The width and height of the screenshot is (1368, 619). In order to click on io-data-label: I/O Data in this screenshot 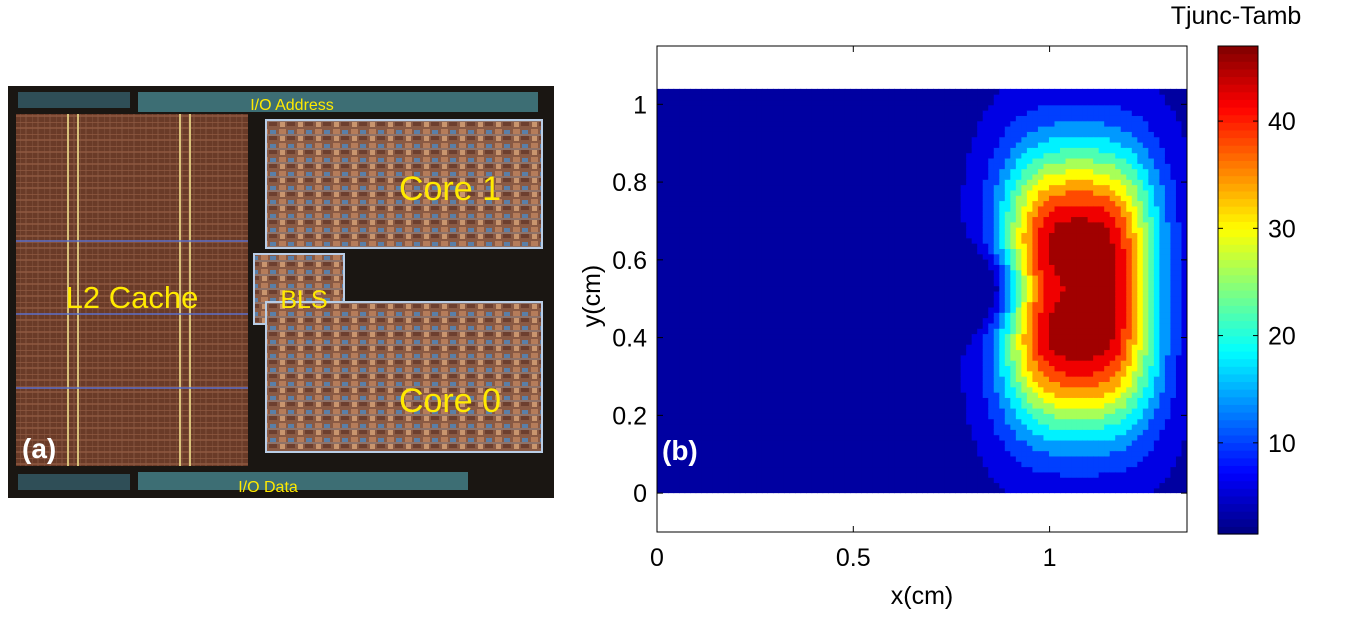, I will do `click(268, 487)`.